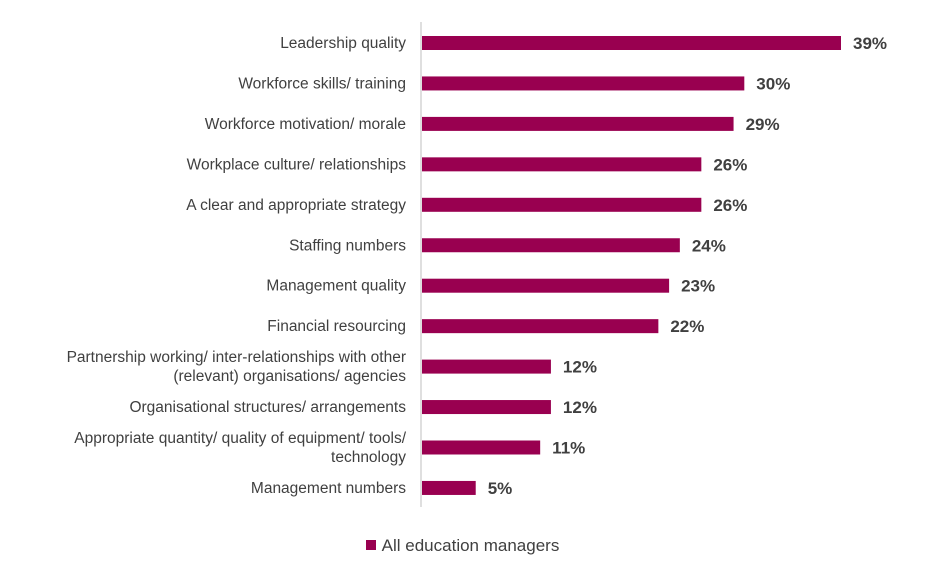 This screenshot has height=578, width=925. Describe the element at coordinates (773, 83) in the screenshot. I see `data-label: 30%` at that location.